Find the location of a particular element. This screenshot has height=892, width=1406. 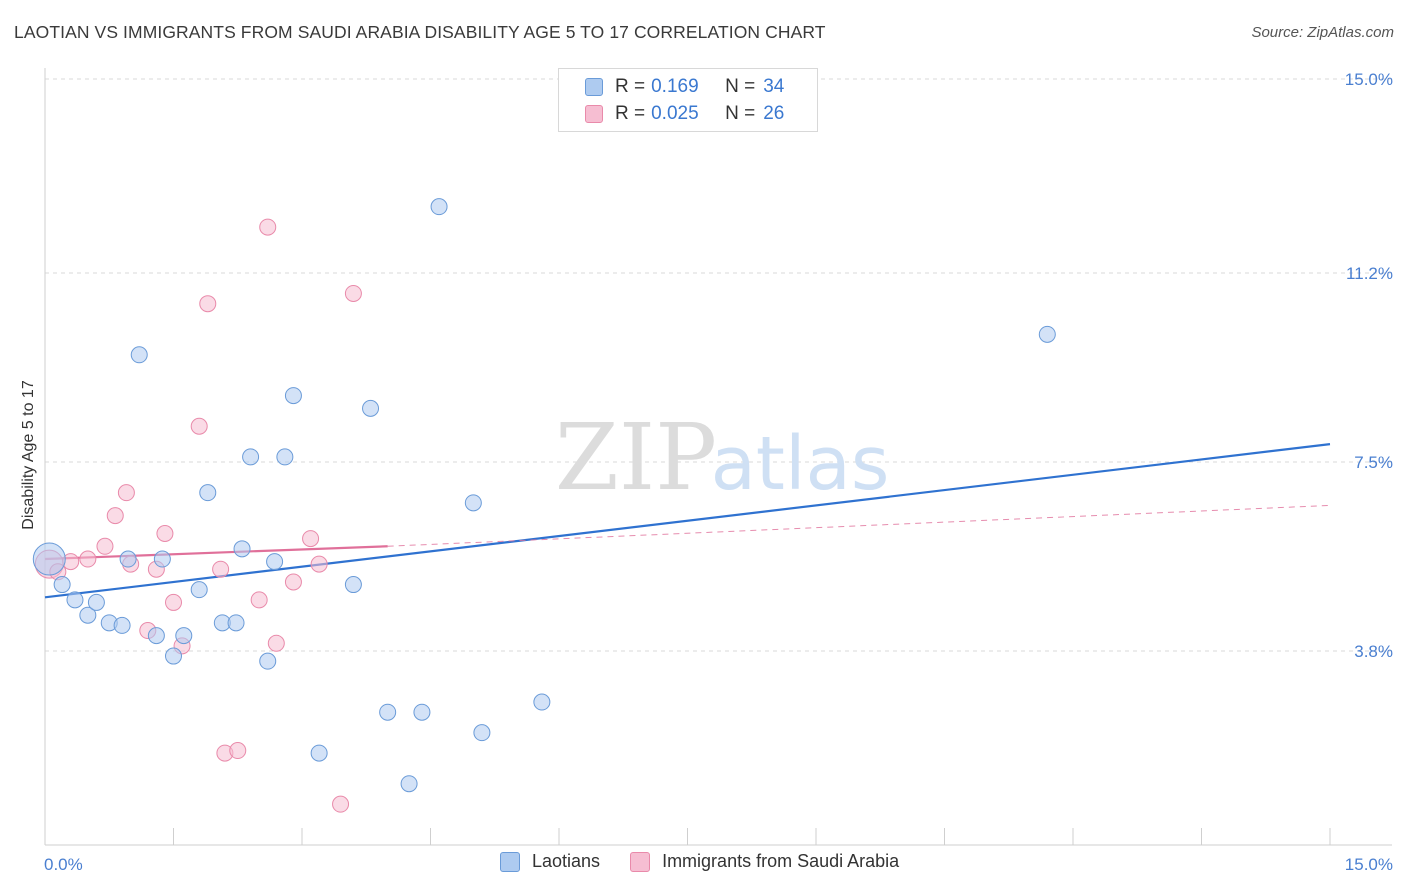

correlation-legend: R = 0.169 N = 34 R = 0.025 N = 26 is located at coordinates (688, 100).